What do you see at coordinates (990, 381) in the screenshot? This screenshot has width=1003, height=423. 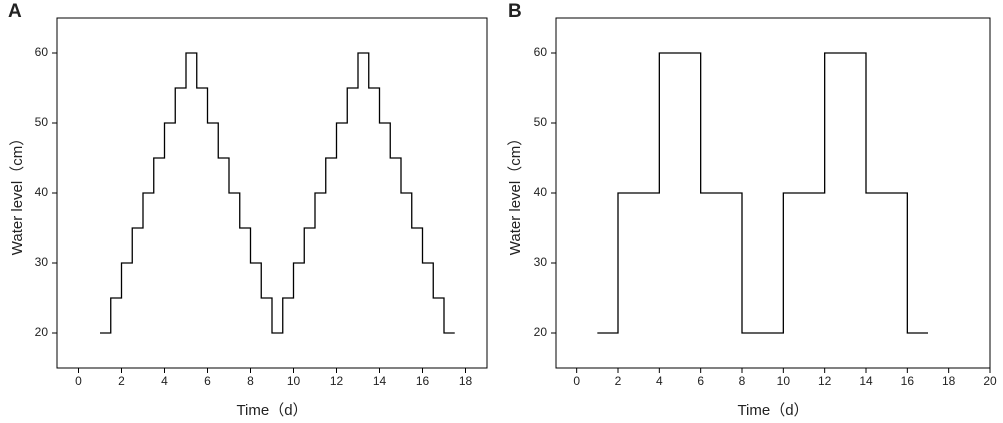 I see `x-tick-label: 20` at bounding box center [990, 381].